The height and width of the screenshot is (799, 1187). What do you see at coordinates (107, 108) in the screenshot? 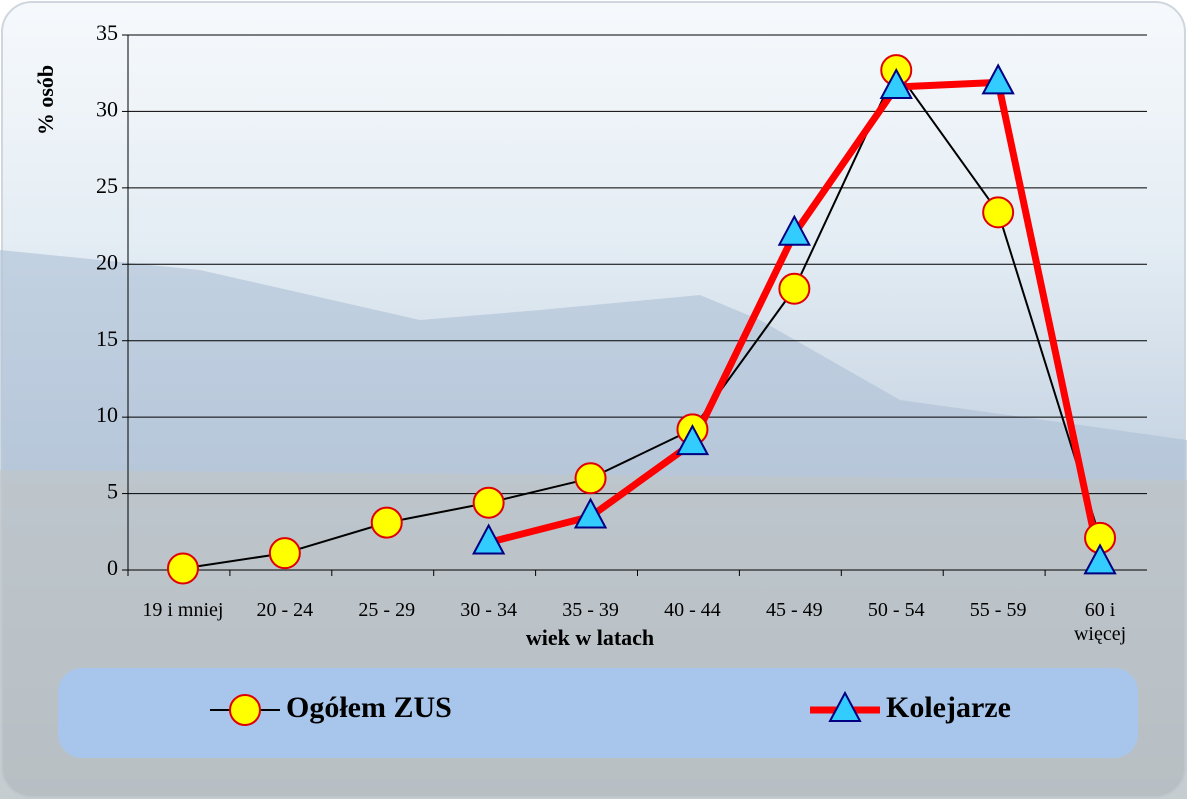
I see `y-tick-label: 30` at bounding box center [107, 108].